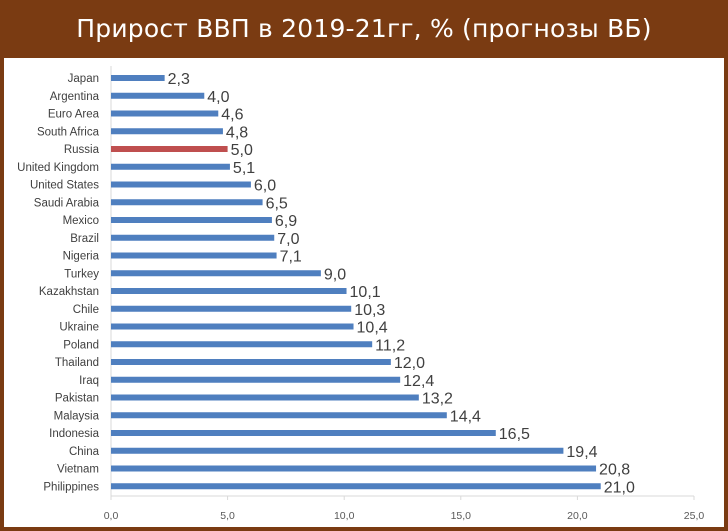 The width and height of the screenshot is (728, 531). I want to click on data-label: 21,0, so click(619, 487).